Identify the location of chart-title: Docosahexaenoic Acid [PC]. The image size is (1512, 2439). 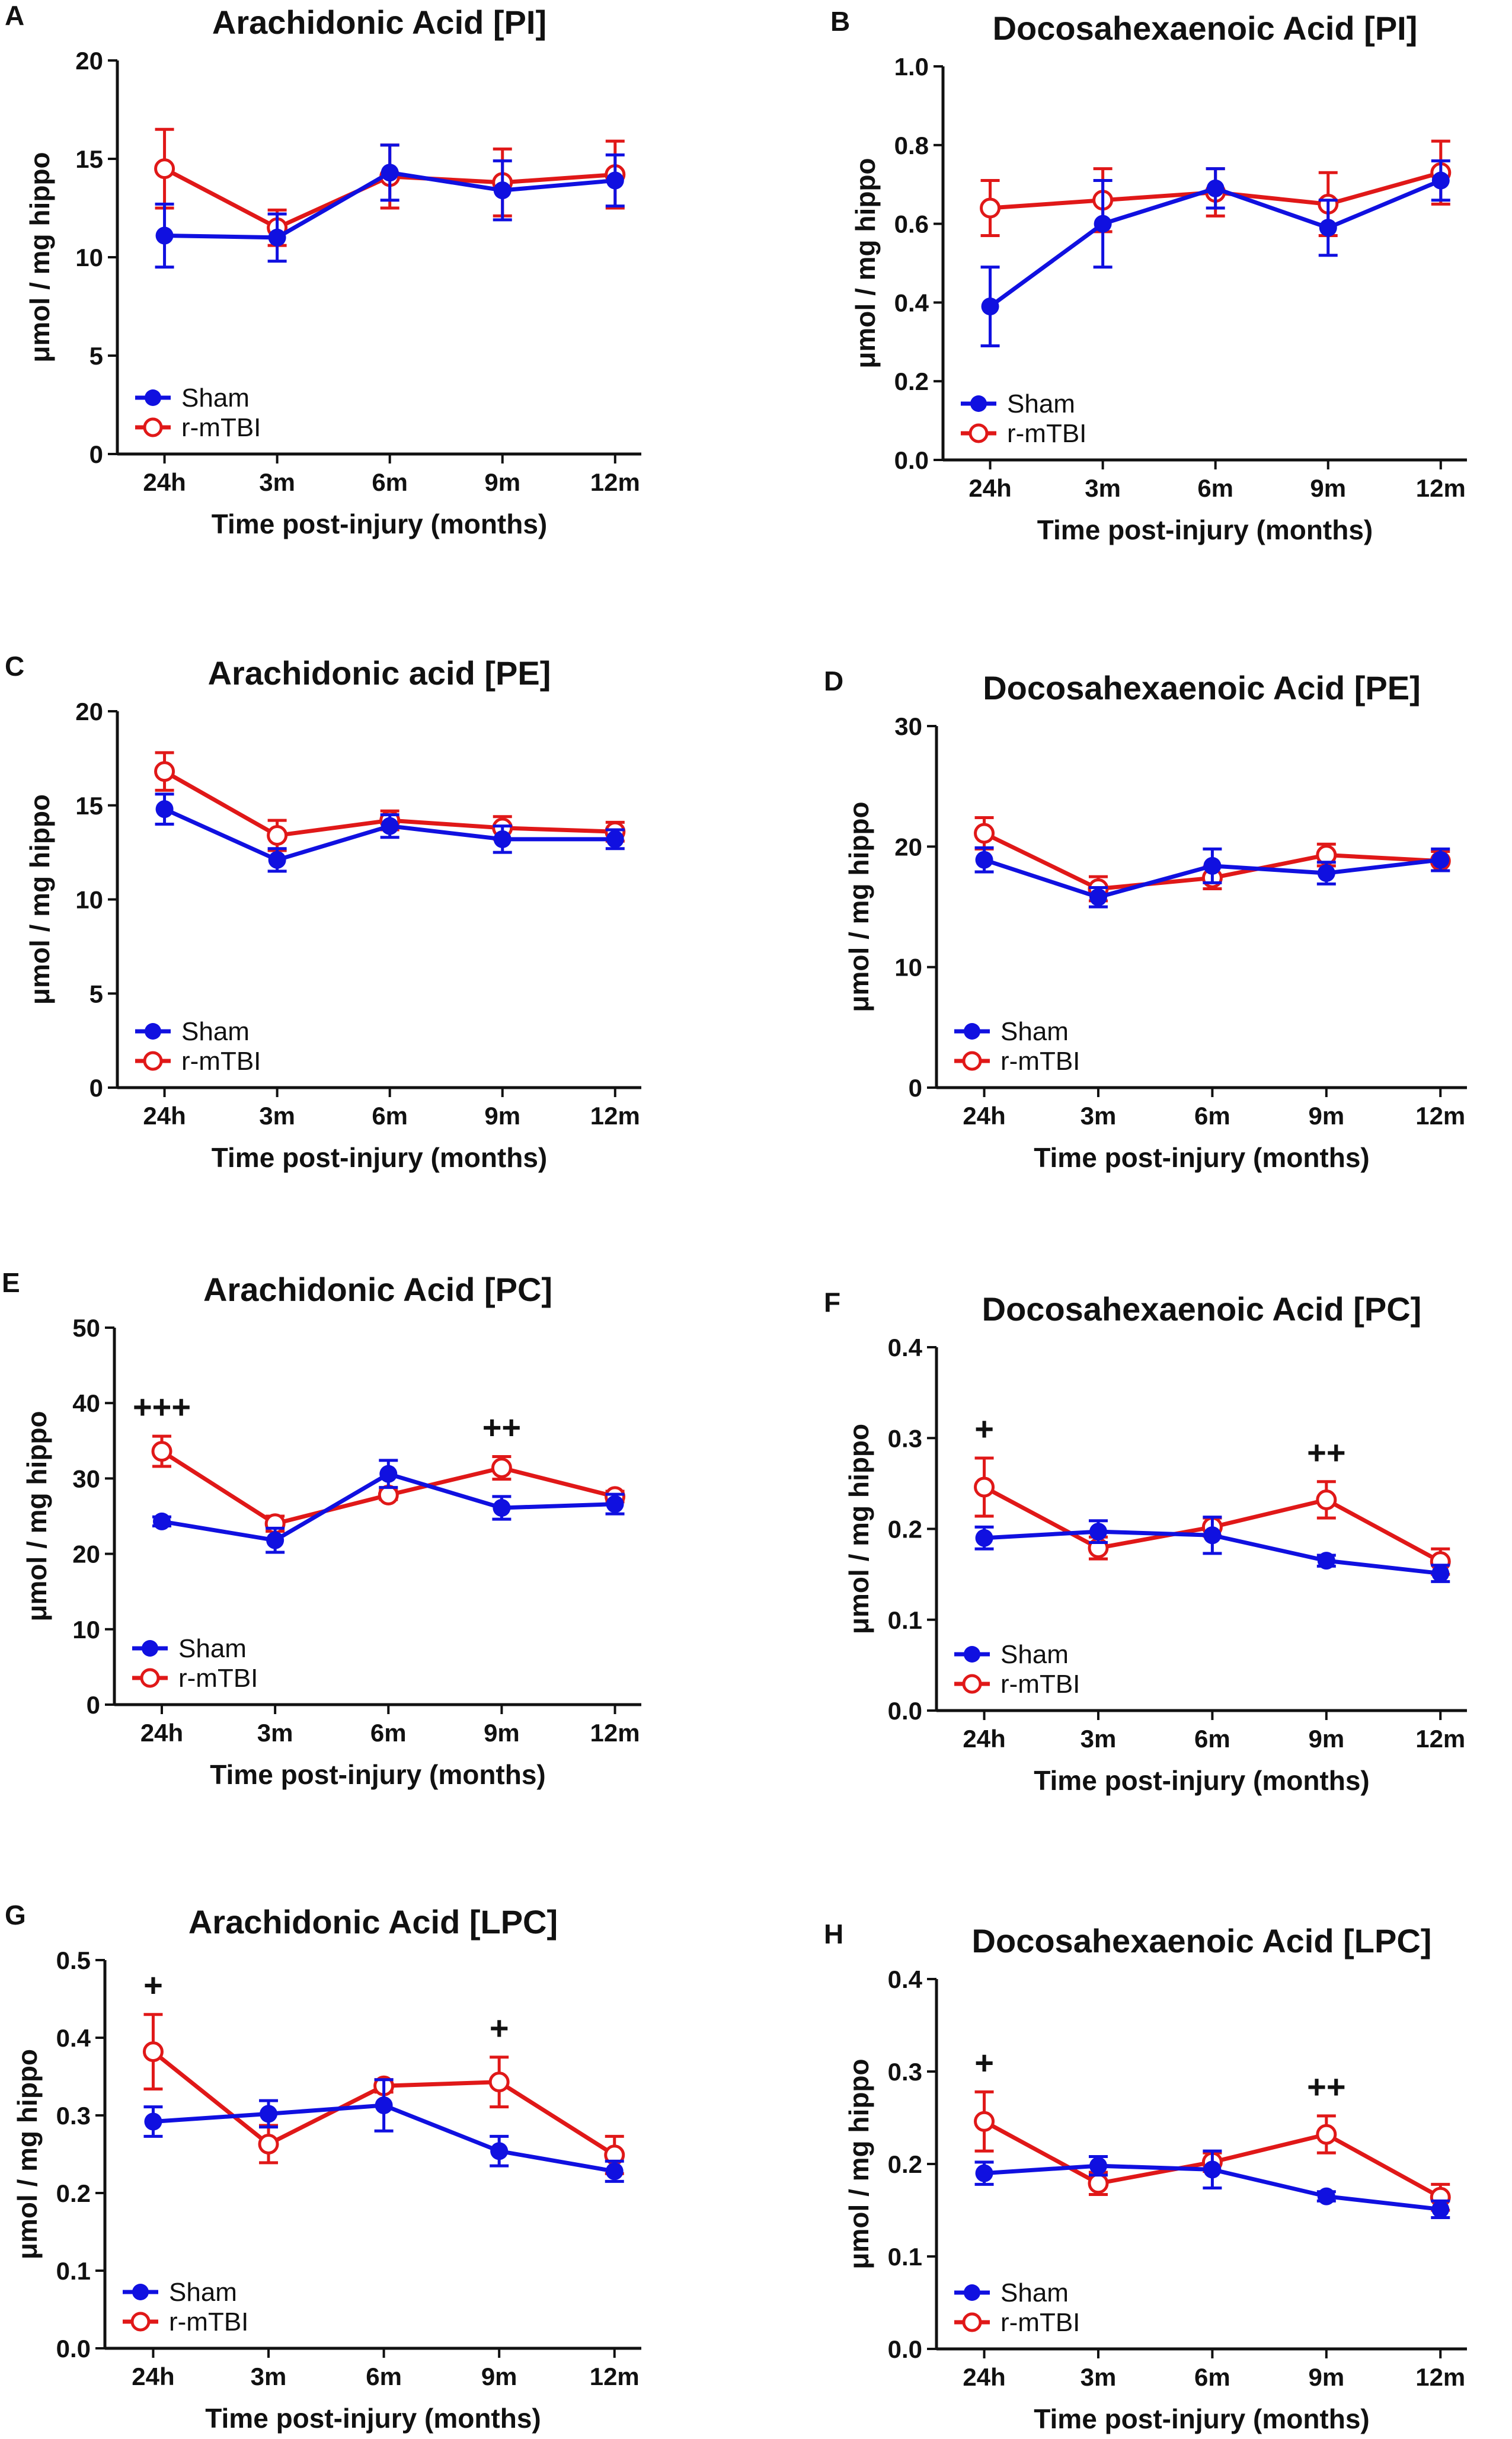
(1202, 1309).